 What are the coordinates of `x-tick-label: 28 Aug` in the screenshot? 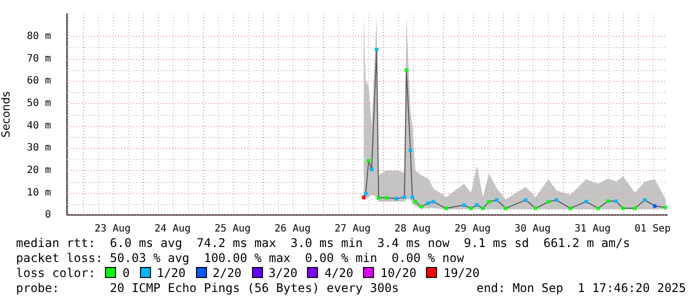 It's located at (412, 229).